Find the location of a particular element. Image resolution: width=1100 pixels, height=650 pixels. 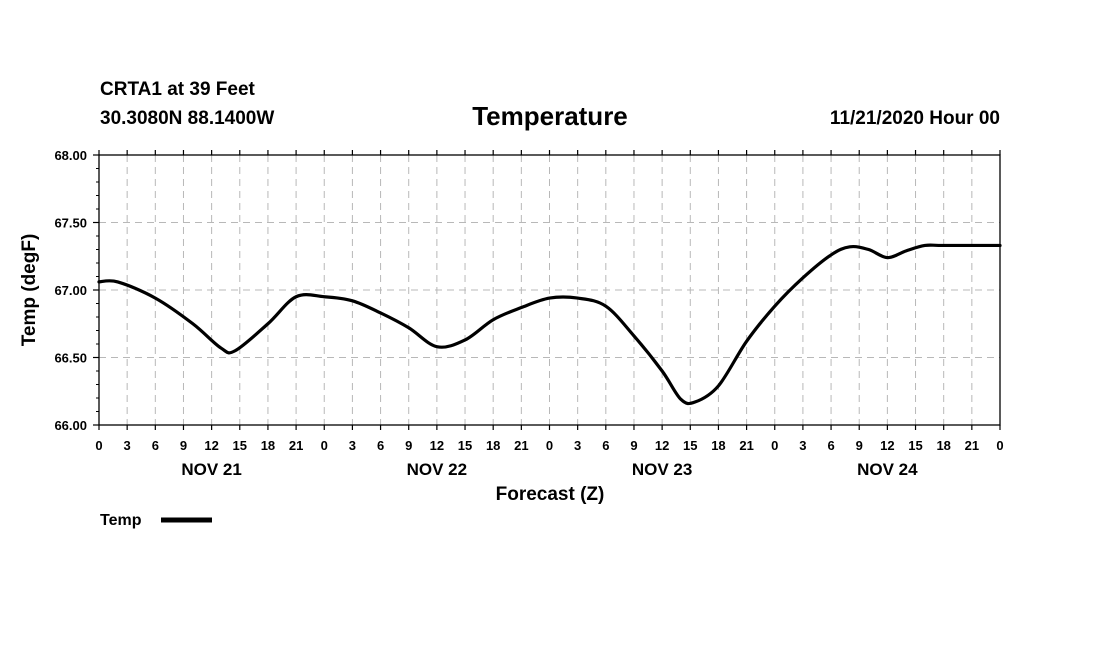

y-tick-labels: 66.00 66.50 67.00 67.50 68.00 is located at coordinates (70, 290).